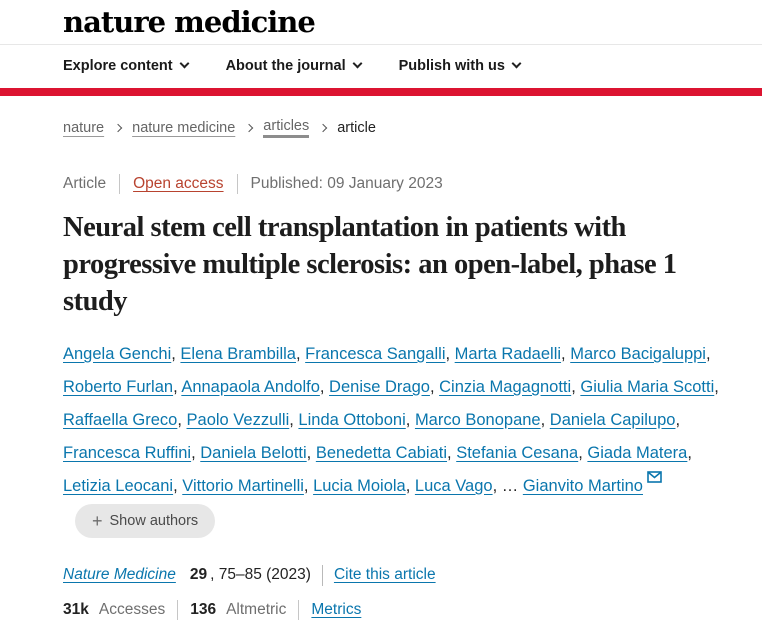 The image size is (762, 620). What do you see at coordinates (384, 575) in the screenshot?
I see `cite-this-article-link: Cite this article` at bounding box center [384, 575].